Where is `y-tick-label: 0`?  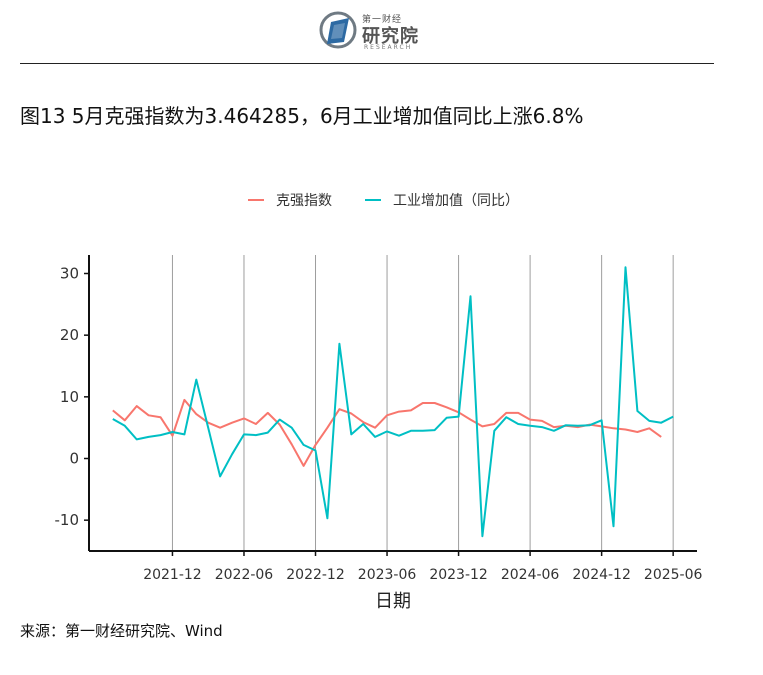 y-tick-label: 0 is located at coordinates (74, 459).